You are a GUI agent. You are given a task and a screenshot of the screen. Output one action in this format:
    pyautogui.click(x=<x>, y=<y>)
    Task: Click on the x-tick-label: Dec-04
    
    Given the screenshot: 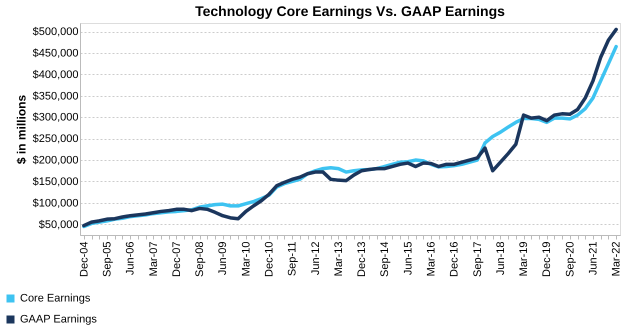 What is the action you would take?
    pyautogui.click(x=84, y=259)
    